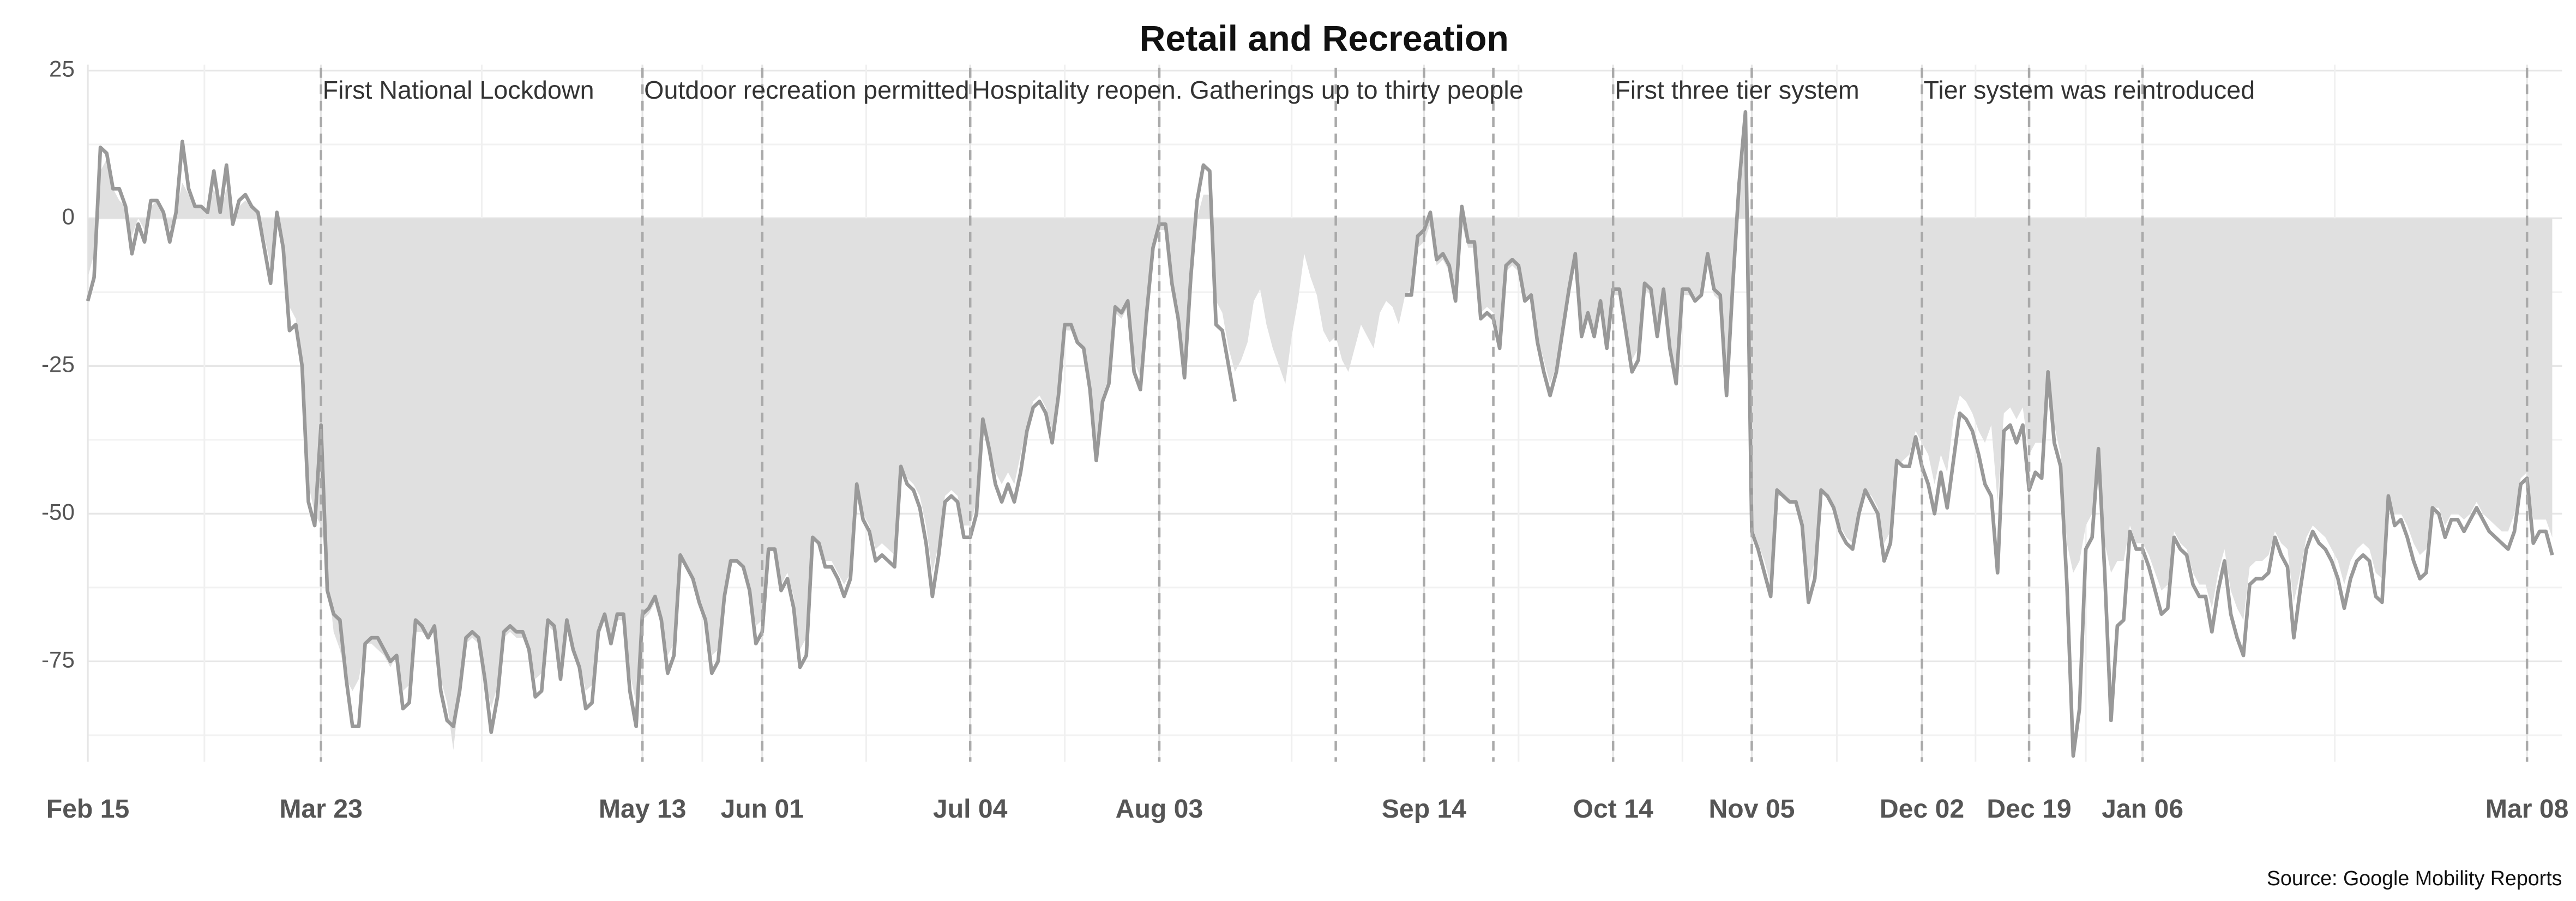 This screenshot has width=2576, height=901. I want to click on x-tick-label: Jul 04, so click(970, 809).